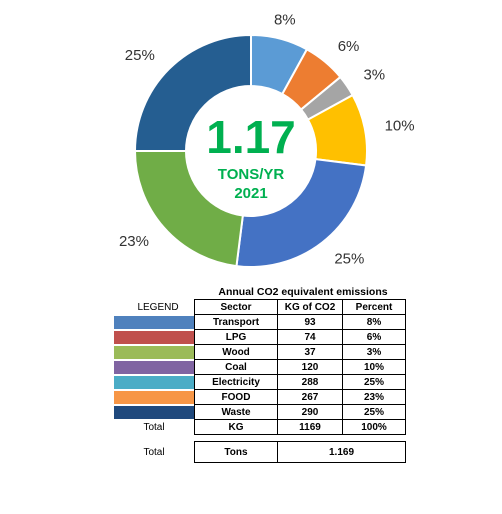  Describe the element at coordinates (140, 55) in the screenshot. I see `slice-label-6: 25%` at that location.